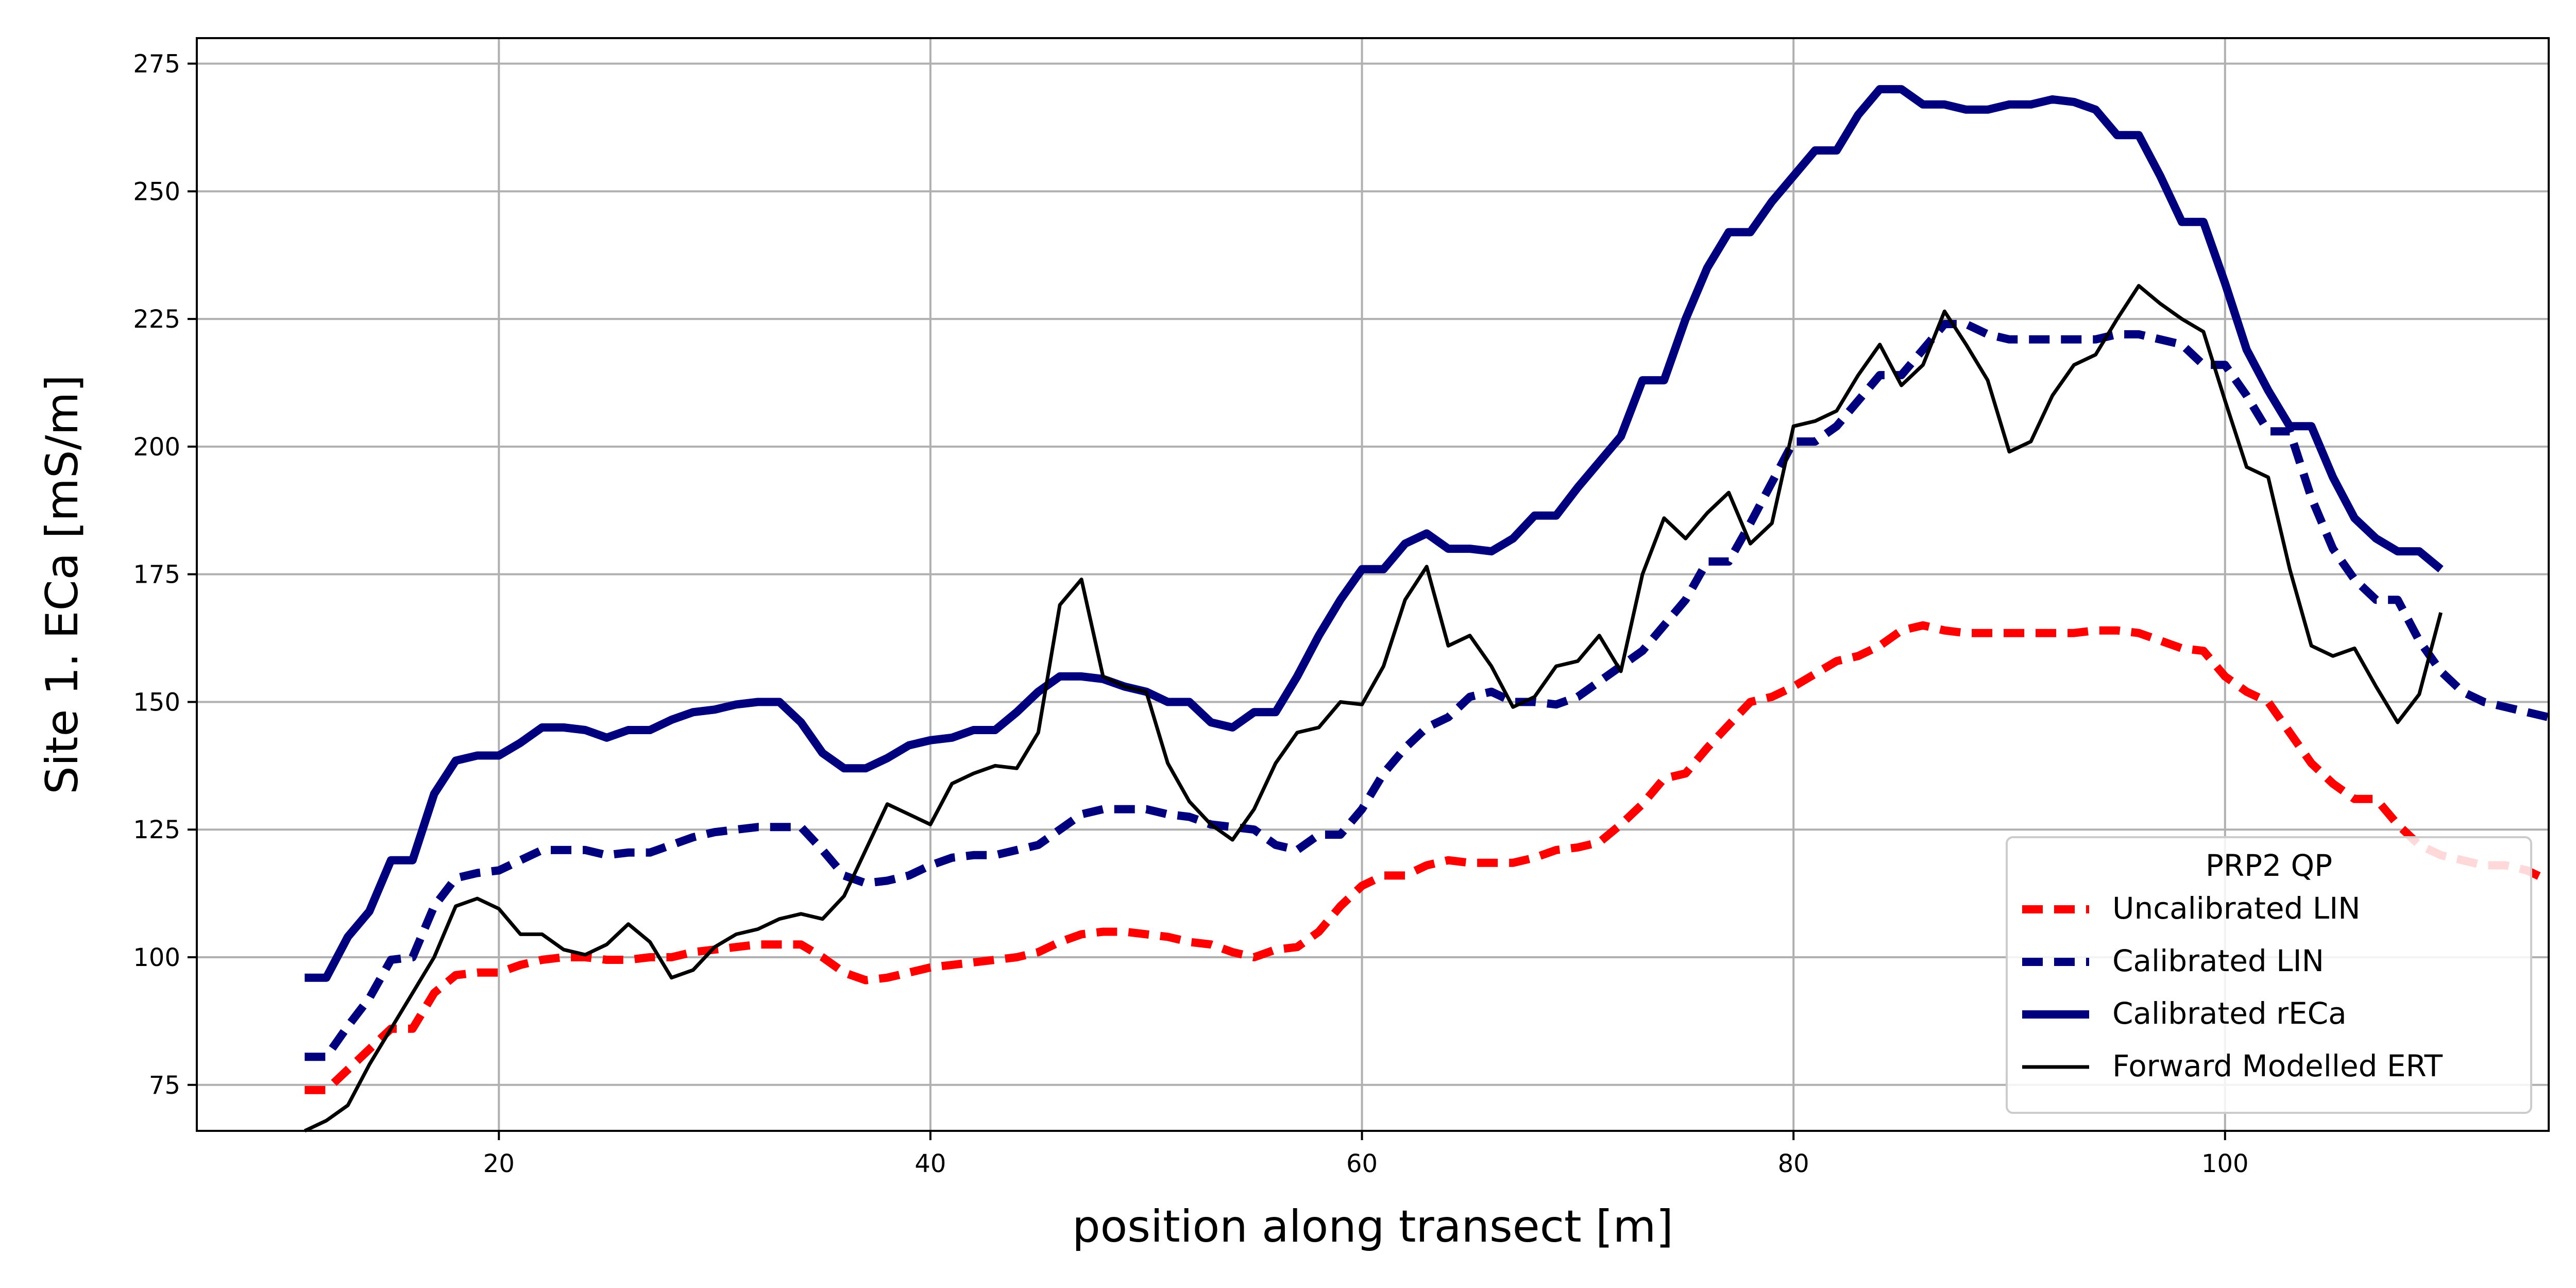 Image resolution: width=2576 pixels, height=1288 pixels. What do you see at coordinates (62, 584) in the screenshot?
I see `y-axis-label: Site 1. ECa [mS/m]` at bounding box center [62, 584].